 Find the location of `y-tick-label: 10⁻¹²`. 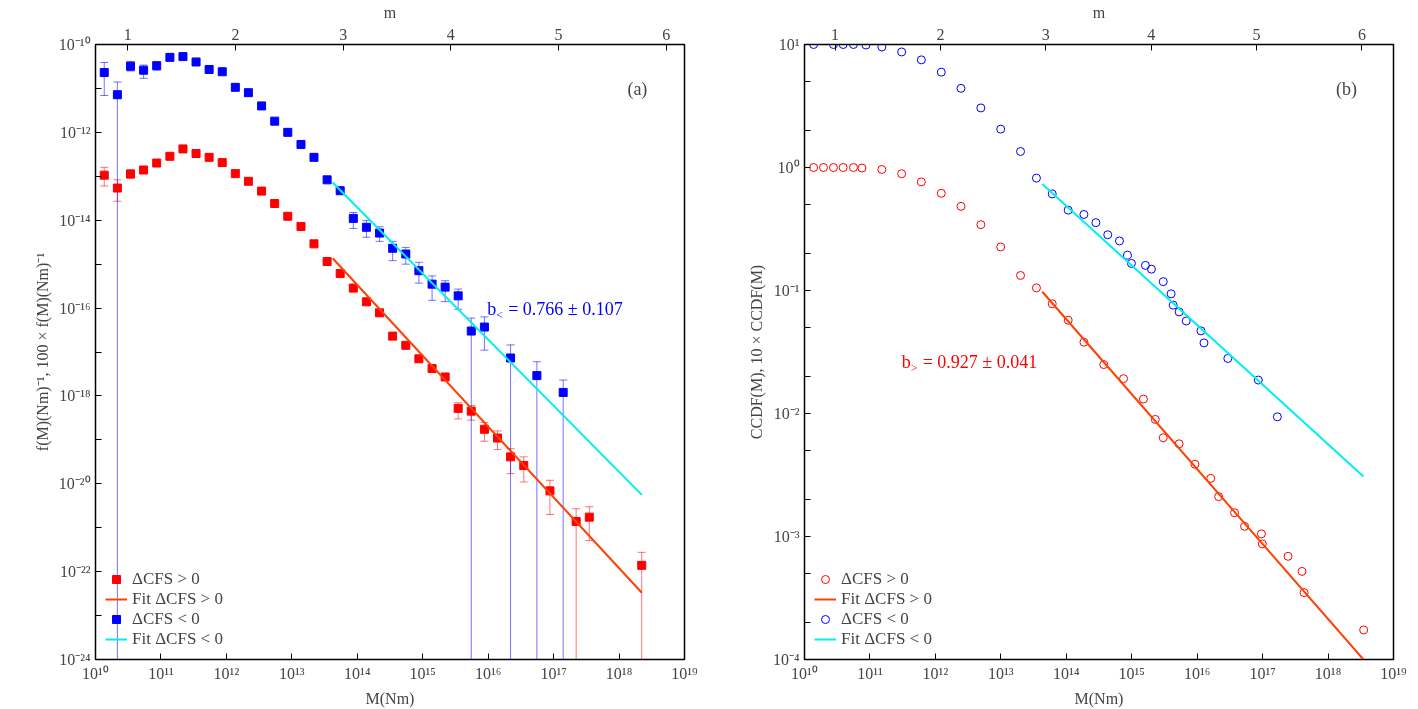

y-tick-label: 10⁻¹² is located at coordinates (75, 132).